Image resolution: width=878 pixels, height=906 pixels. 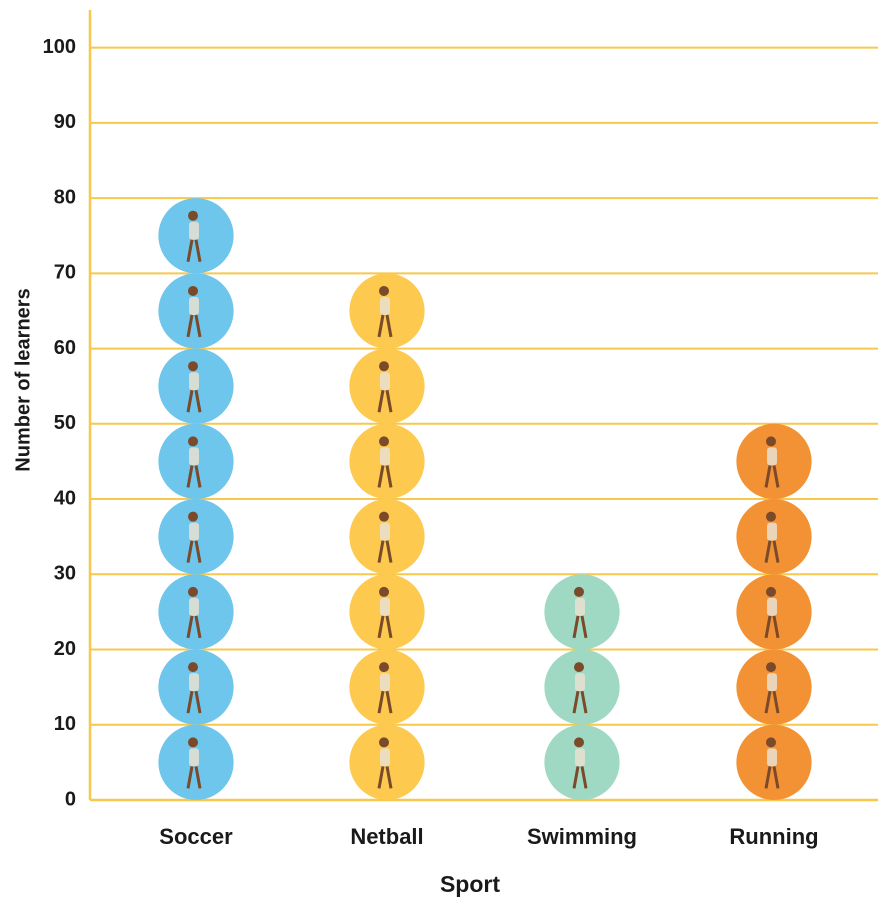 What do you see at coordinates (65, 574) in the screenshot?
I see `y-tick-label: 30` at bounding box center [65, 574].